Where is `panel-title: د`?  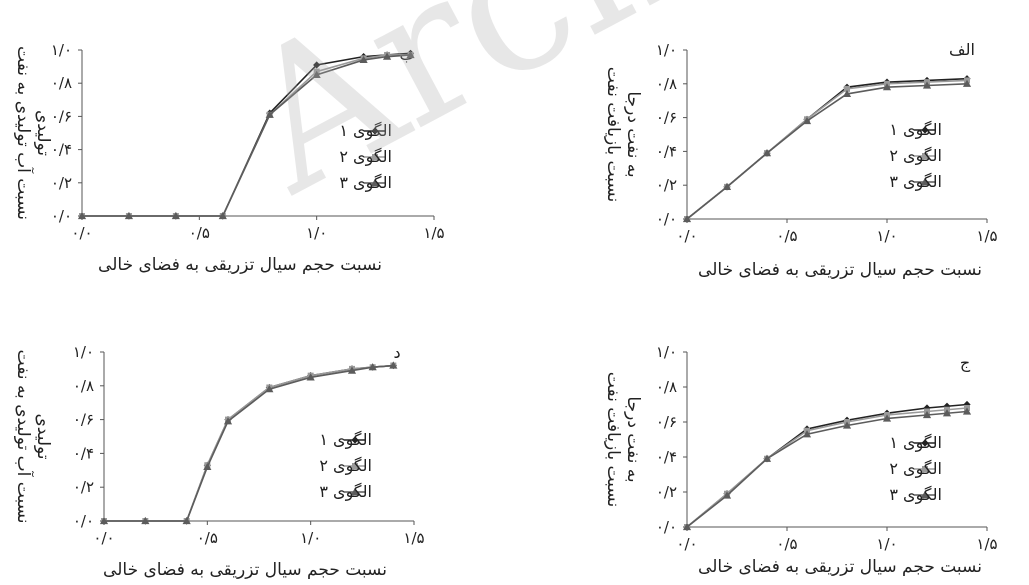
panel-title: د is located at coordinates (396, 352).